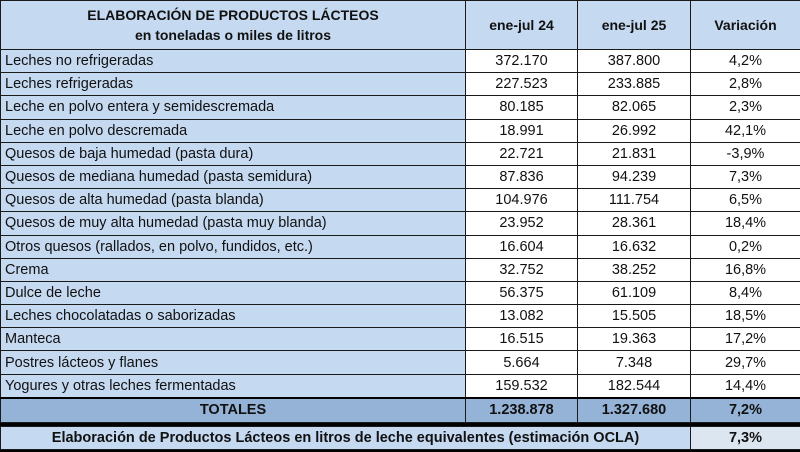 Image resolution: width=800 pixels, height=452 pixels. Describe the element at coordinates (233, 409) in the screenshot. I see `totals-label: TOTALES` at that location.